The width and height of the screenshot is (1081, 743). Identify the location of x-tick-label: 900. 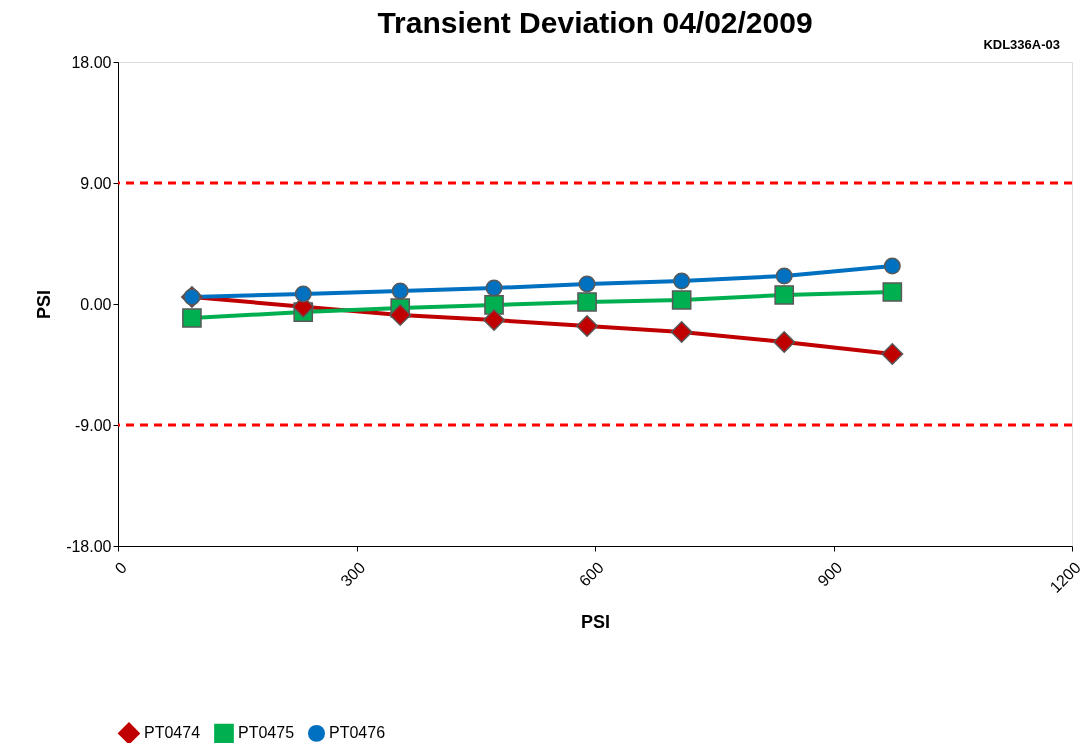
(830, 574).